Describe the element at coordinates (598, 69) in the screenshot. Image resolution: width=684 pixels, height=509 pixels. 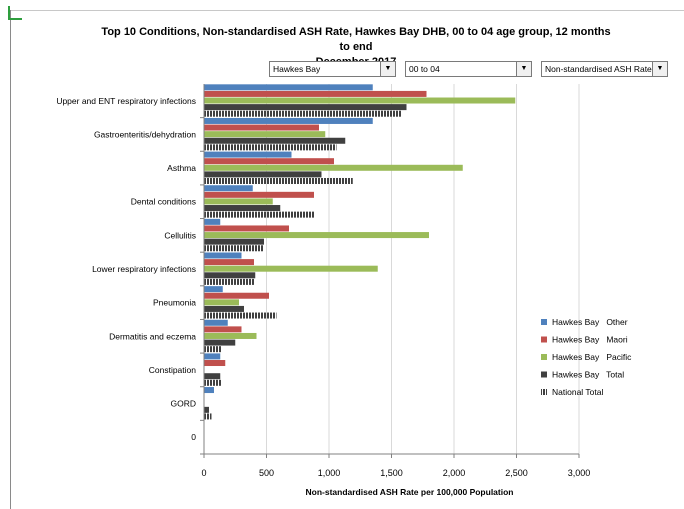
I see `measure-dropdown-value: Non-standardised ASH Rate` at that location.